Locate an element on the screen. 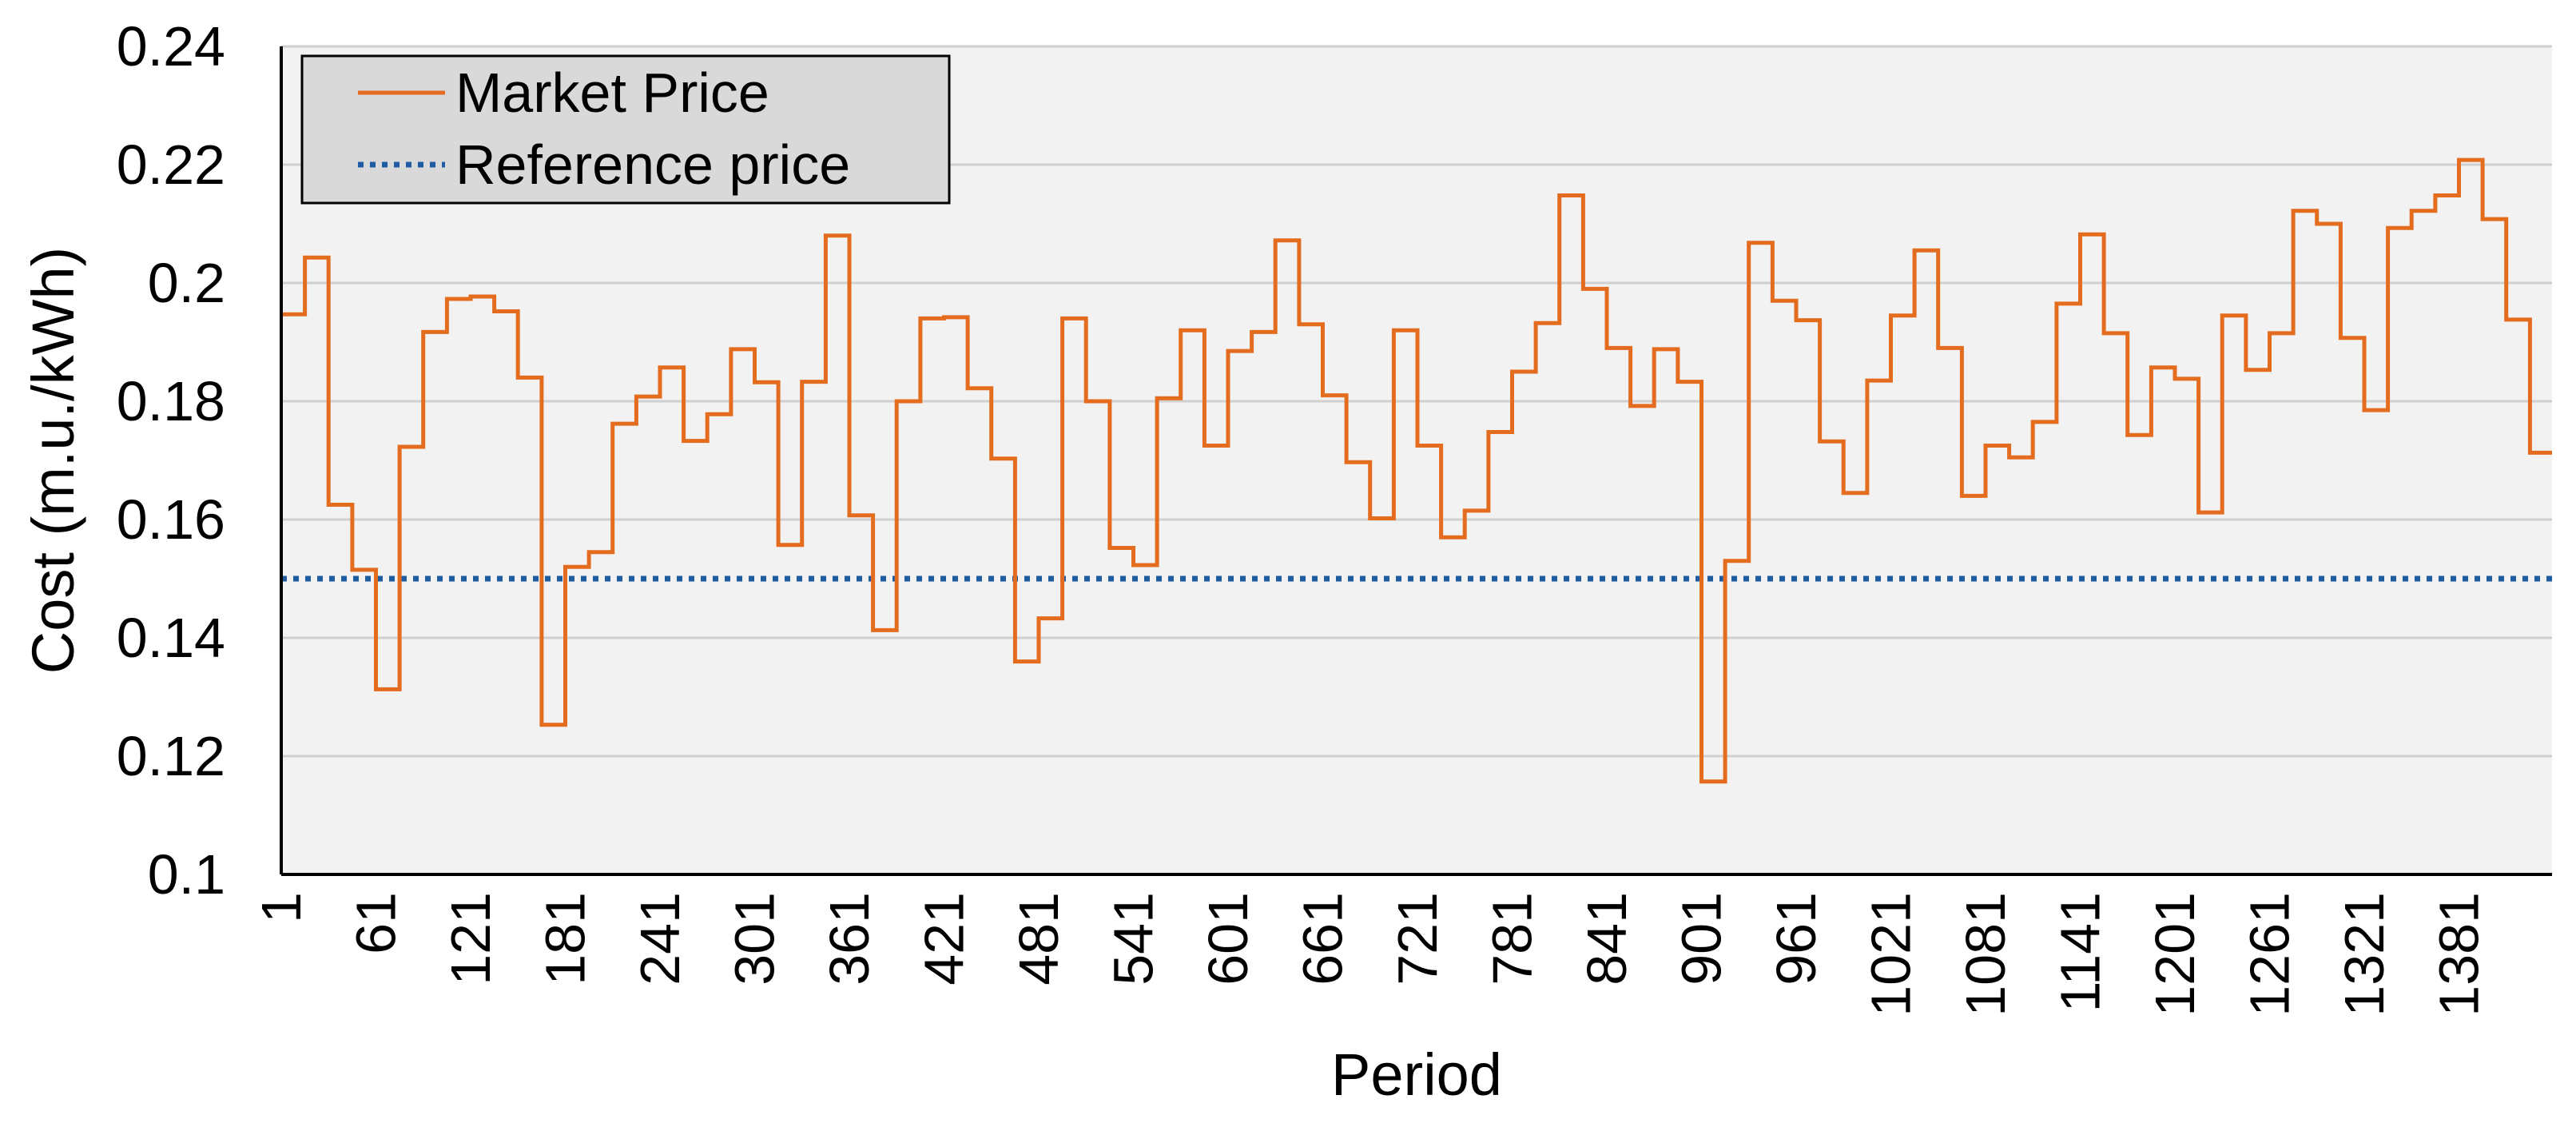  x-tick-label: 541 is located at coordinates (1133, 939).